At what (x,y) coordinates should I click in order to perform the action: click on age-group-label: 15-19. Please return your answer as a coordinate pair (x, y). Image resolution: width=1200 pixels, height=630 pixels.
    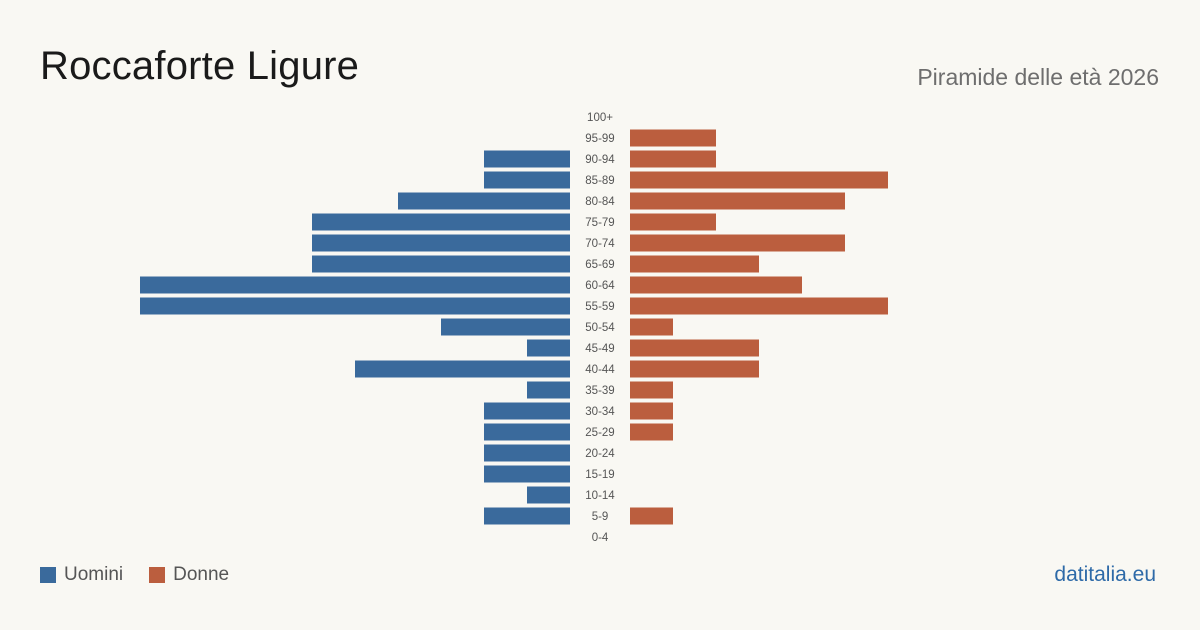
    Looking at the image, I should click on (599, 475).